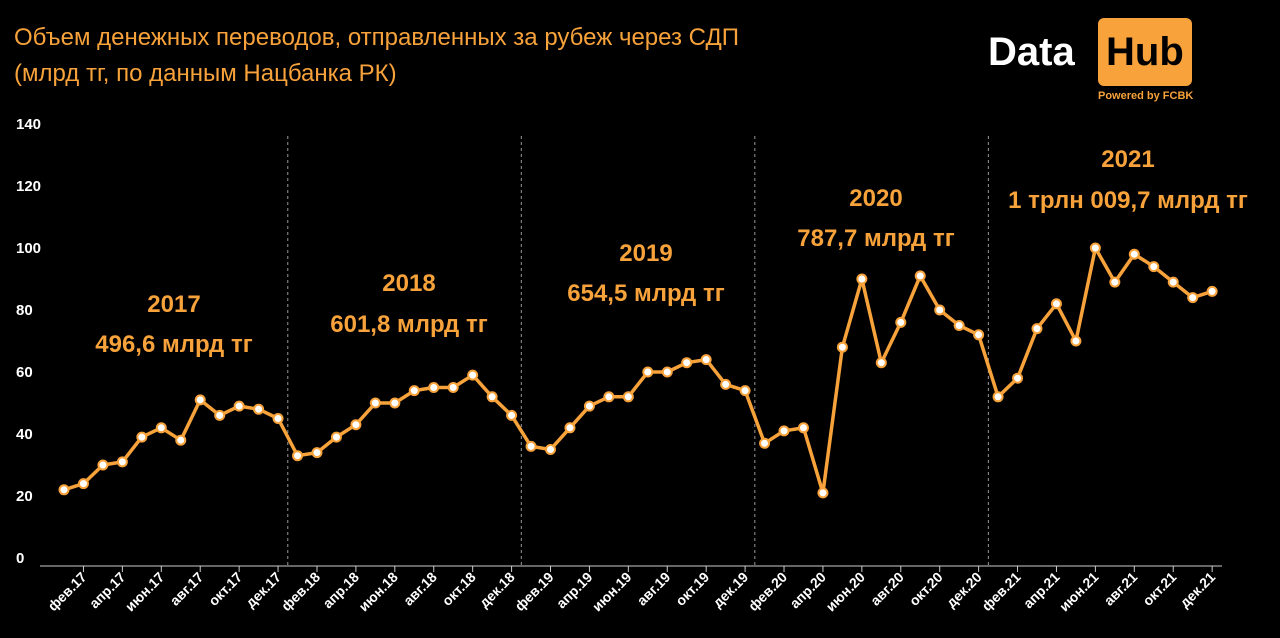 This screenshot has height=638, width=1280. Describe the element at coordinates (1197, 590) in the screenshot. I see `x-tick-label: дек.21` at that location.